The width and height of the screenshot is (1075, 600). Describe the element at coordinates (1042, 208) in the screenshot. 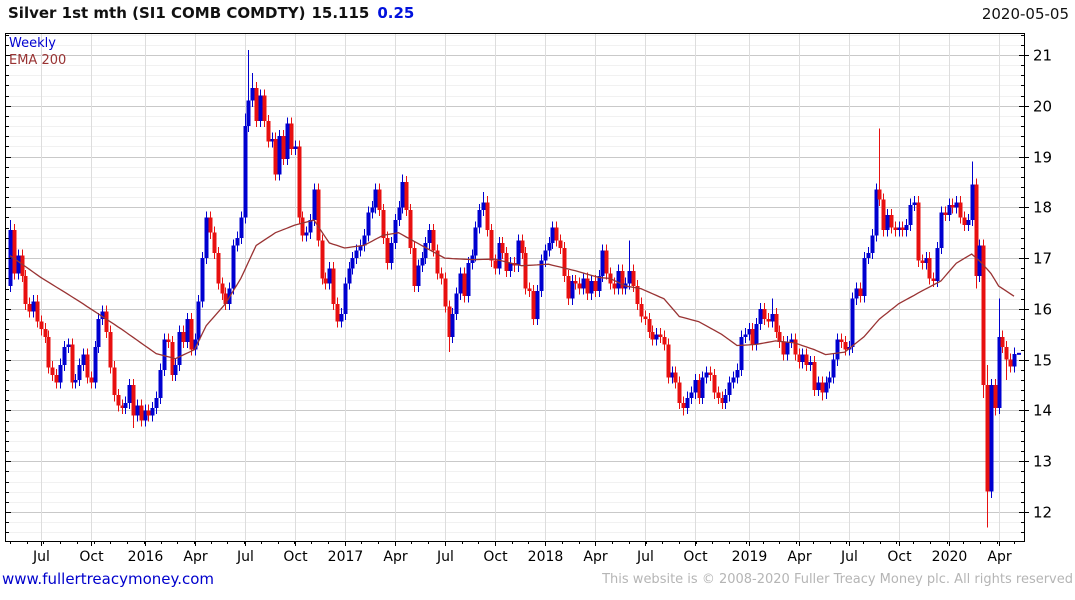

I see `y-tick-label: 18` at that location.